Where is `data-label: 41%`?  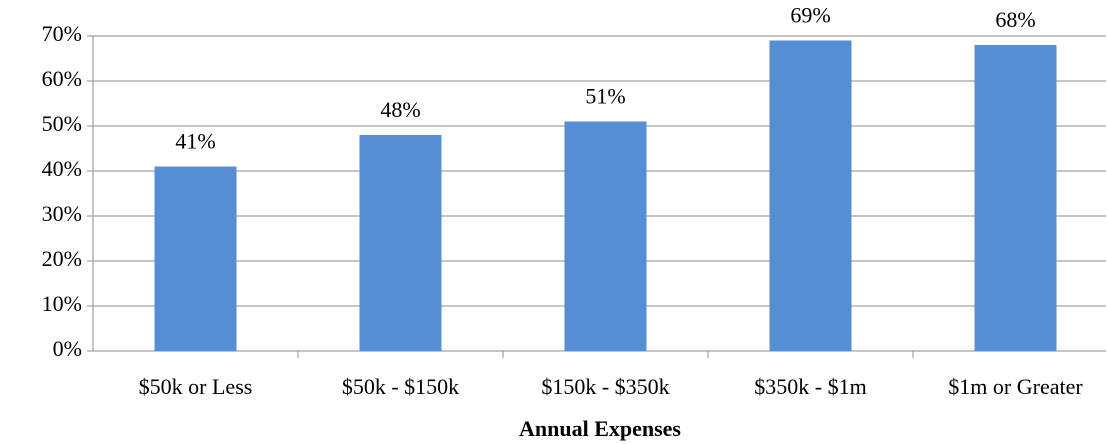
data-label: 41% is located at coordinates (195, 141).